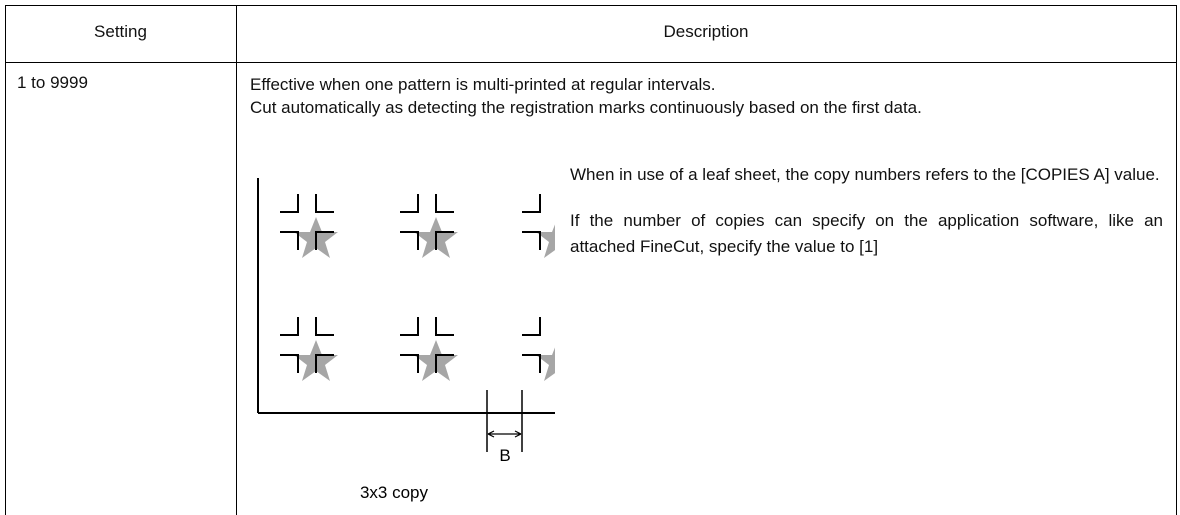 The width and height of the screenshot is (1180, 515). What do you see at coordinates (706, 31) in the screenshot?
I see `header-cell: Description` at bounding box center [706, 31].